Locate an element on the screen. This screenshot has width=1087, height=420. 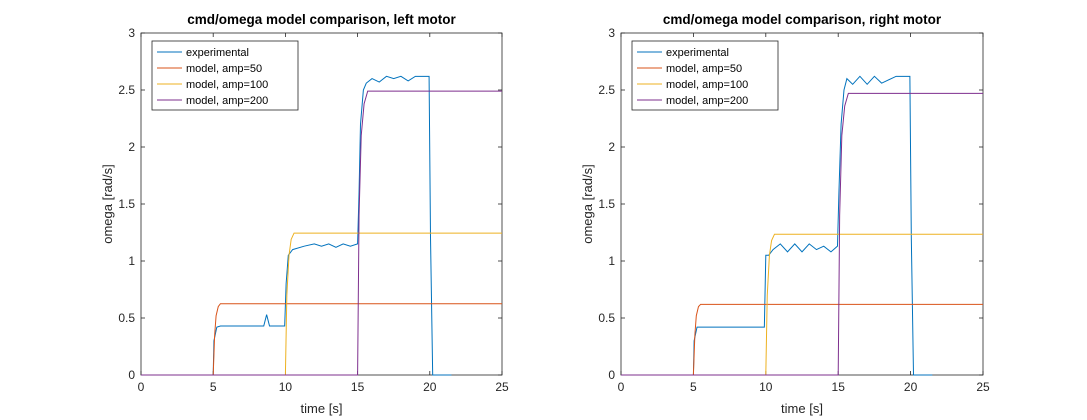
chart-title: cmd/omega model comparison, right motor is located at coordinates (802, 19).